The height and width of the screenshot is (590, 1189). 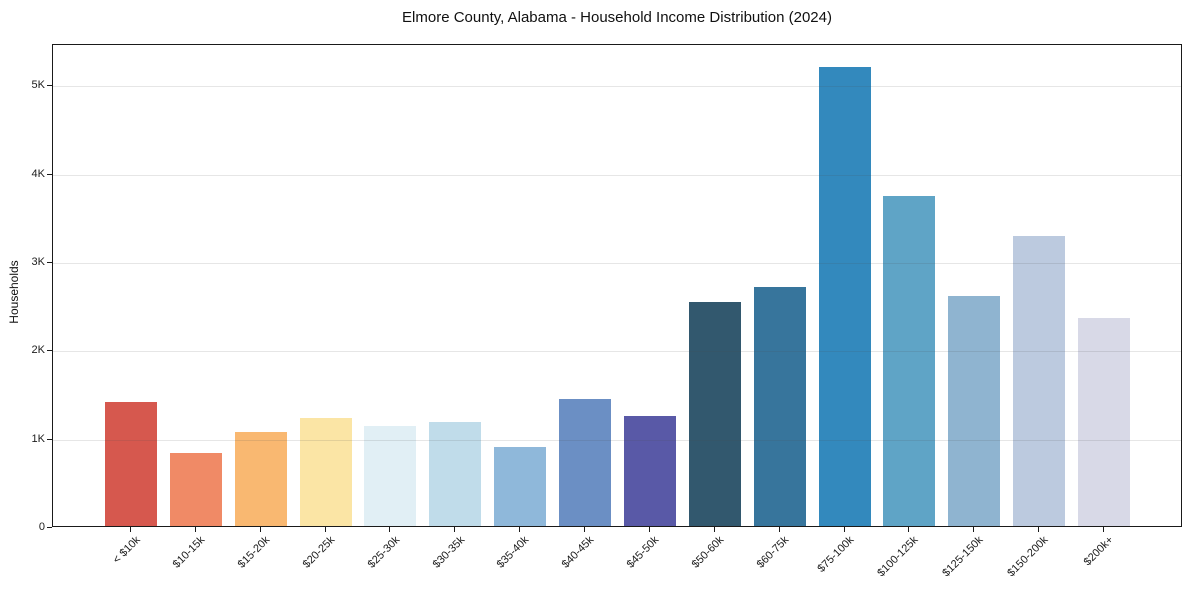 What do you see at coordinates (319, 552) in the screenshot?
I see `x-tick-label: $20-25k` at bounding box center [319, 552].